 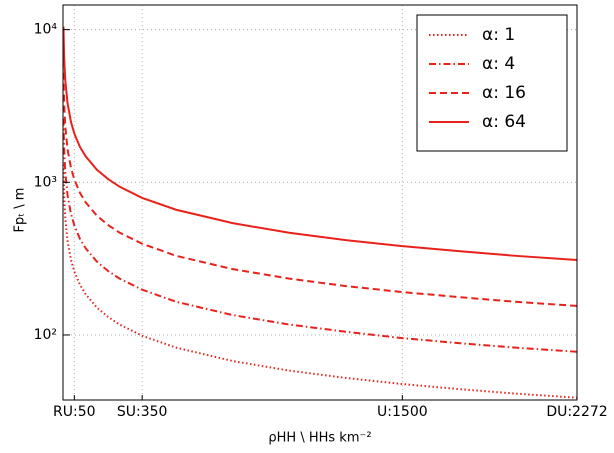 What do you see at coordinates (402, 412) in the screenshot?
I see `x-tick-label: U:1500` at bounding box center [402, 412].